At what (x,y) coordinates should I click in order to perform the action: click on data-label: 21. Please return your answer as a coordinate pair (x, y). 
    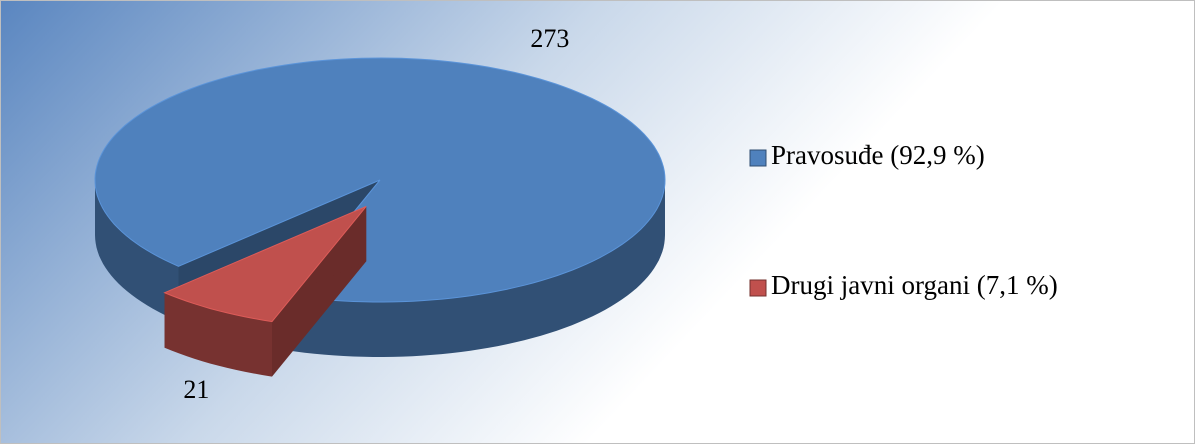
    Looking at the image, I should click on (196, 389).